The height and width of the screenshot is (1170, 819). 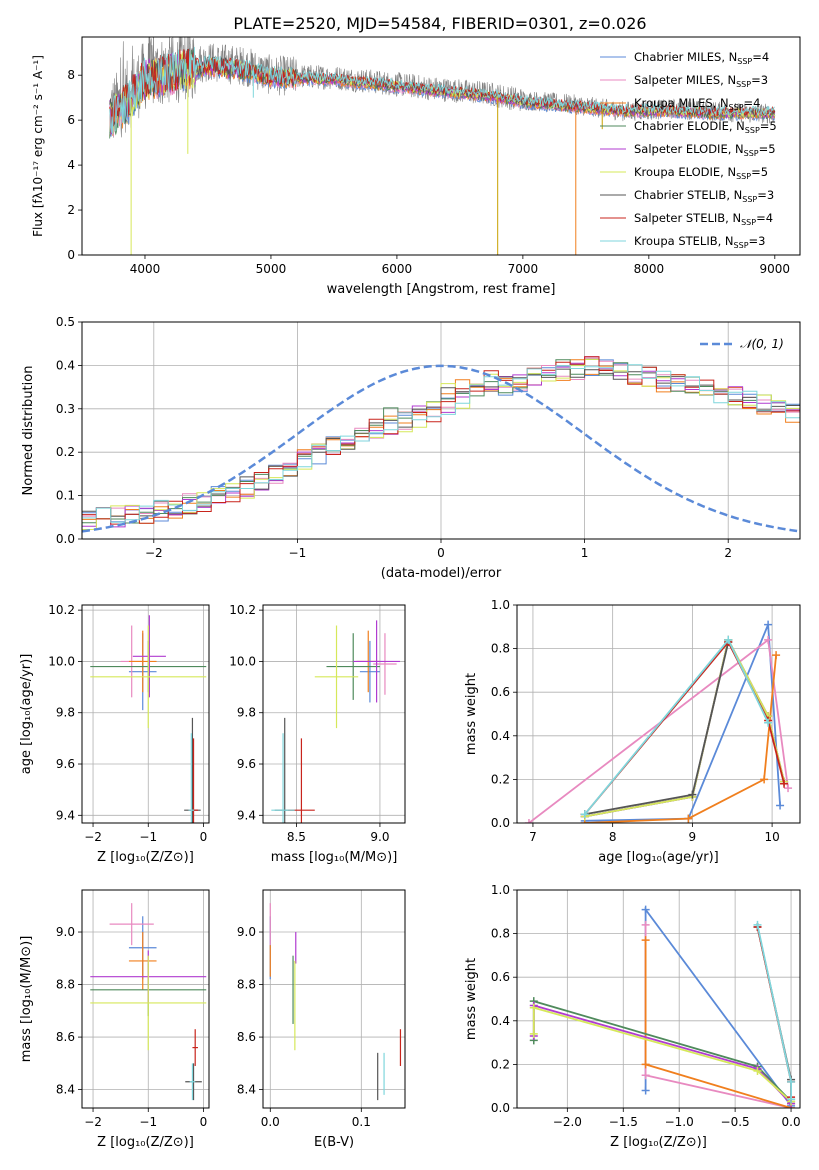 I want to click on x-tick-label: 9, so click(x=693, y=837).